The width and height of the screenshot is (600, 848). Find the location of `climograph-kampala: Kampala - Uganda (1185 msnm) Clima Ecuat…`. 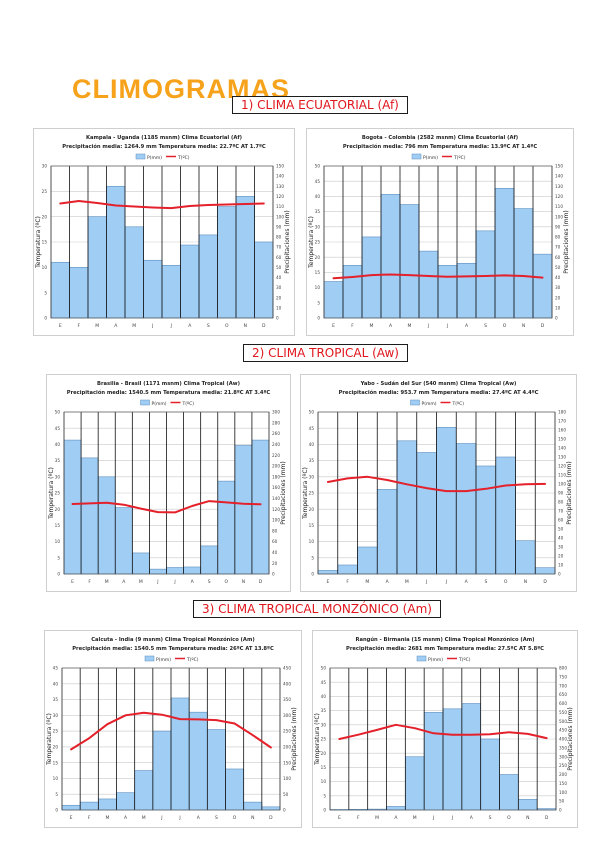

climograph-kampala: Kampala - Uganda (1185 msnm) Clima Ecuat… is located at coordinates (164, 232).